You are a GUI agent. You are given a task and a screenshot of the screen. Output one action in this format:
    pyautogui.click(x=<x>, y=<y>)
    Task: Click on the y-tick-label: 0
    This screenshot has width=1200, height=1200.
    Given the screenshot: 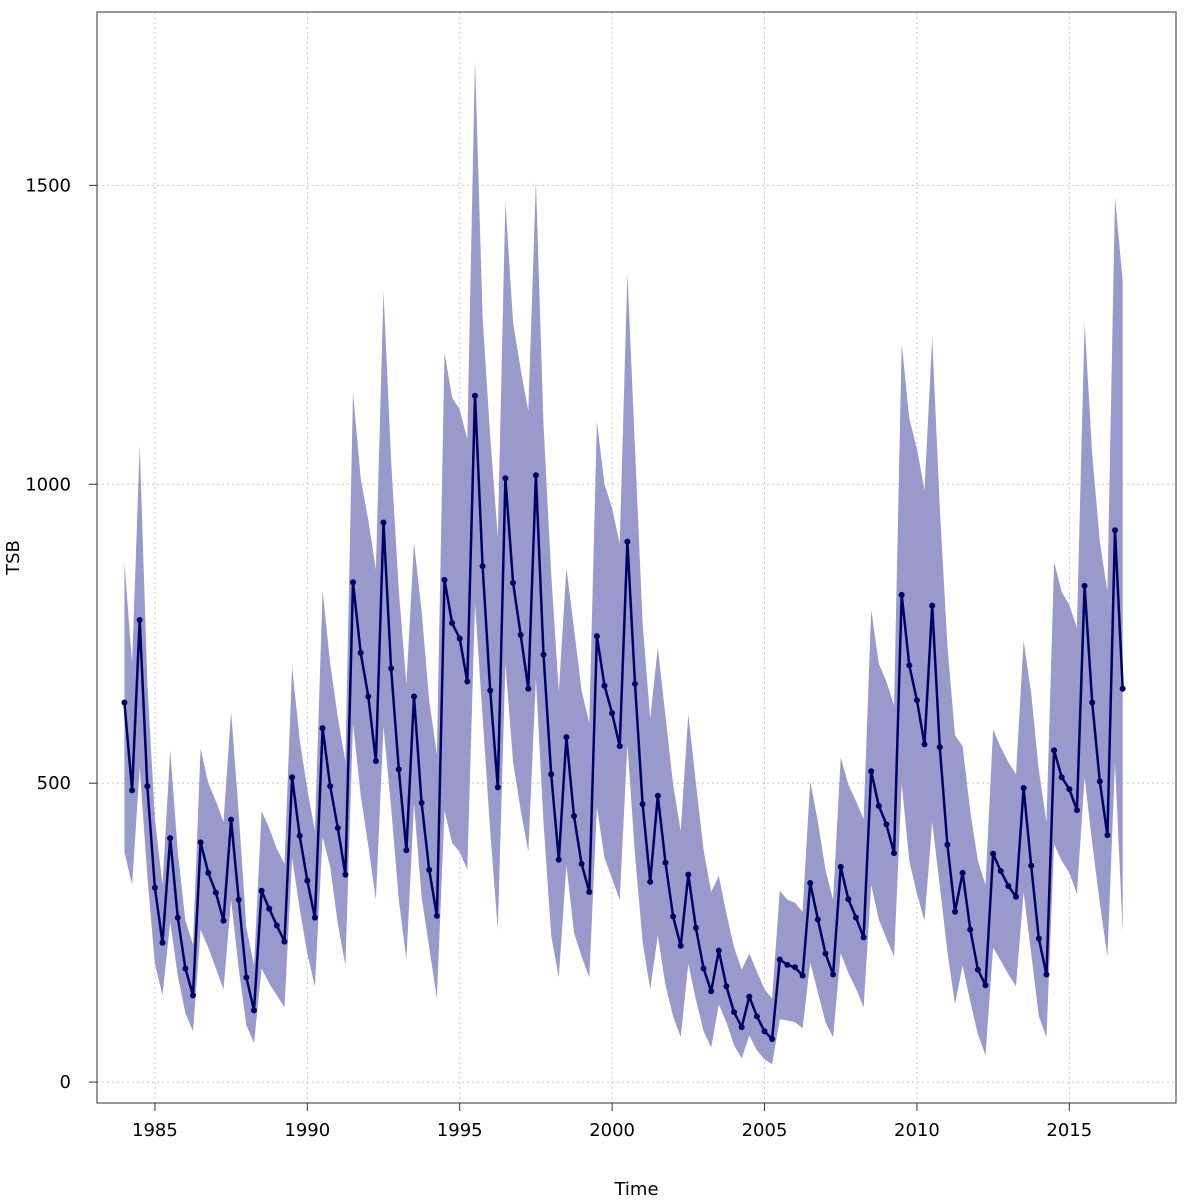 What is the action you would take?
    pyautogui.click(x=65, y=1082)
    